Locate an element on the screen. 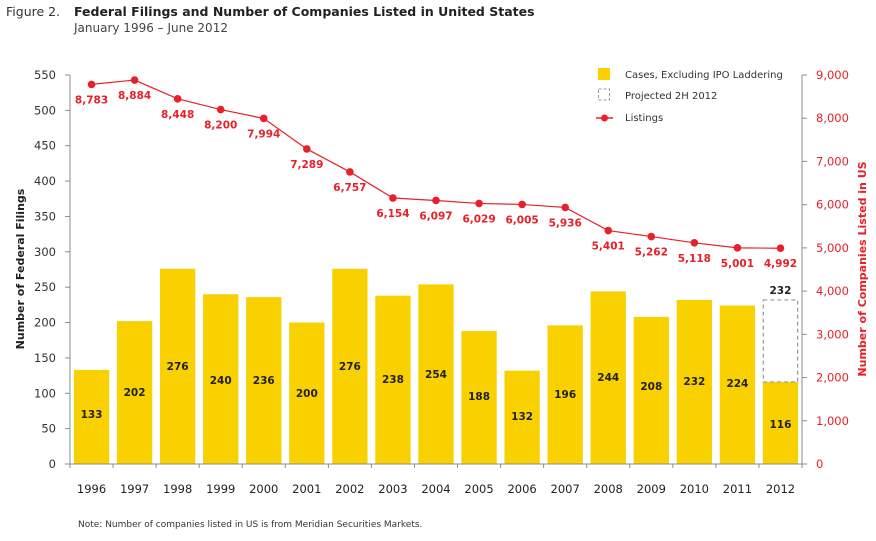 Image resolution: width=876 pixels, height=541 pixels. listings-value-label: 6,005 is located at coordinates (522, 220).